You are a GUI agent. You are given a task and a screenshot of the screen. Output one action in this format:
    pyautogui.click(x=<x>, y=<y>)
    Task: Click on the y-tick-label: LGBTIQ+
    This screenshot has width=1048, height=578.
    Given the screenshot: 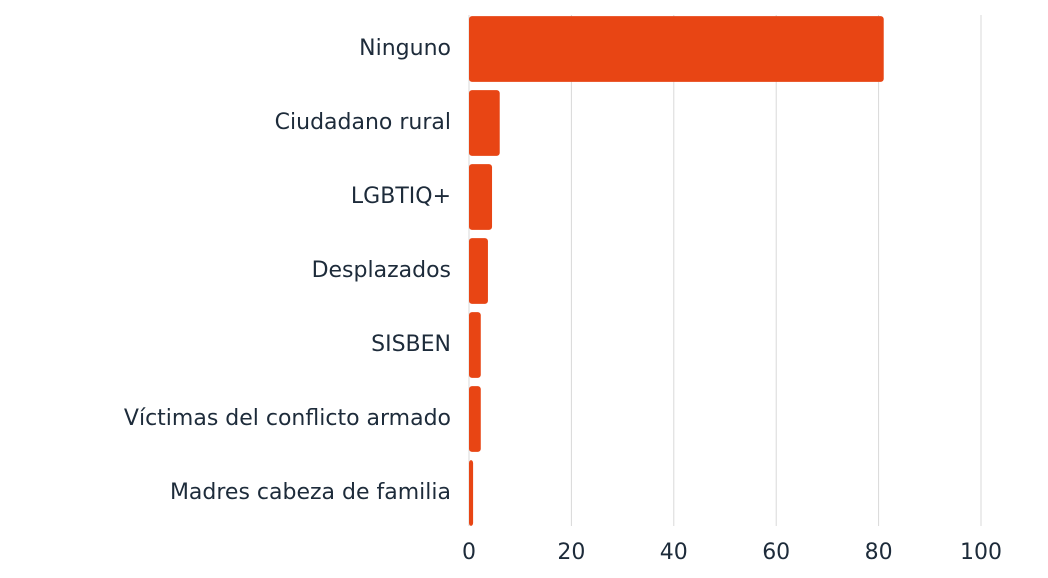 What is the action you would take?
    pyautogui.click(x=401, y=196)
    